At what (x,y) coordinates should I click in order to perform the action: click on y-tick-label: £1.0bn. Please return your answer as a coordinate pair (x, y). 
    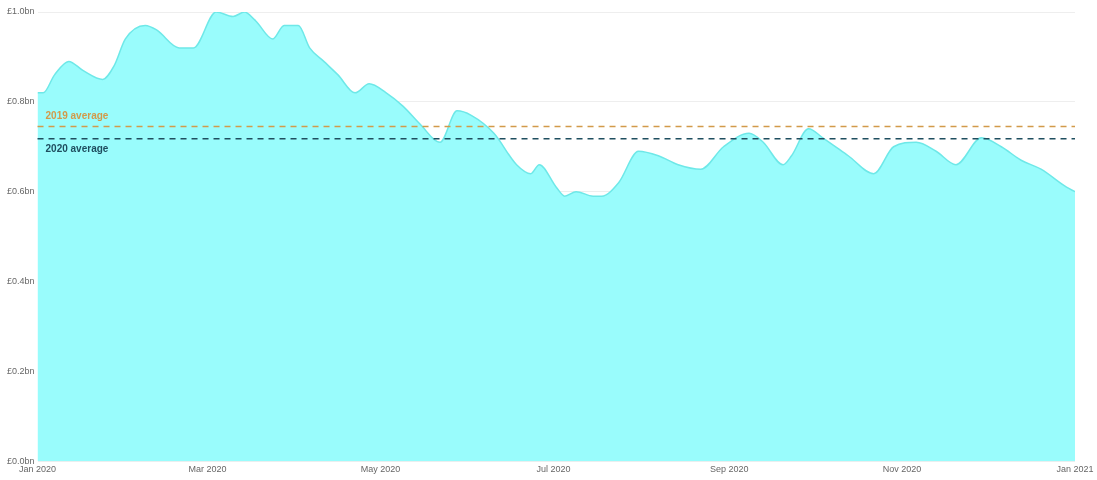
    Looking at the image, I should click on (21, 11).